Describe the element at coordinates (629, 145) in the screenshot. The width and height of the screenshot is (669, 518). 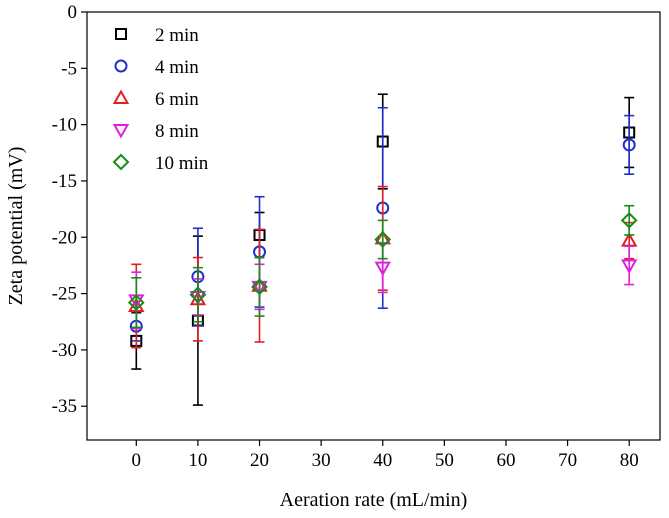
I see `data-point-4-min` at that location.